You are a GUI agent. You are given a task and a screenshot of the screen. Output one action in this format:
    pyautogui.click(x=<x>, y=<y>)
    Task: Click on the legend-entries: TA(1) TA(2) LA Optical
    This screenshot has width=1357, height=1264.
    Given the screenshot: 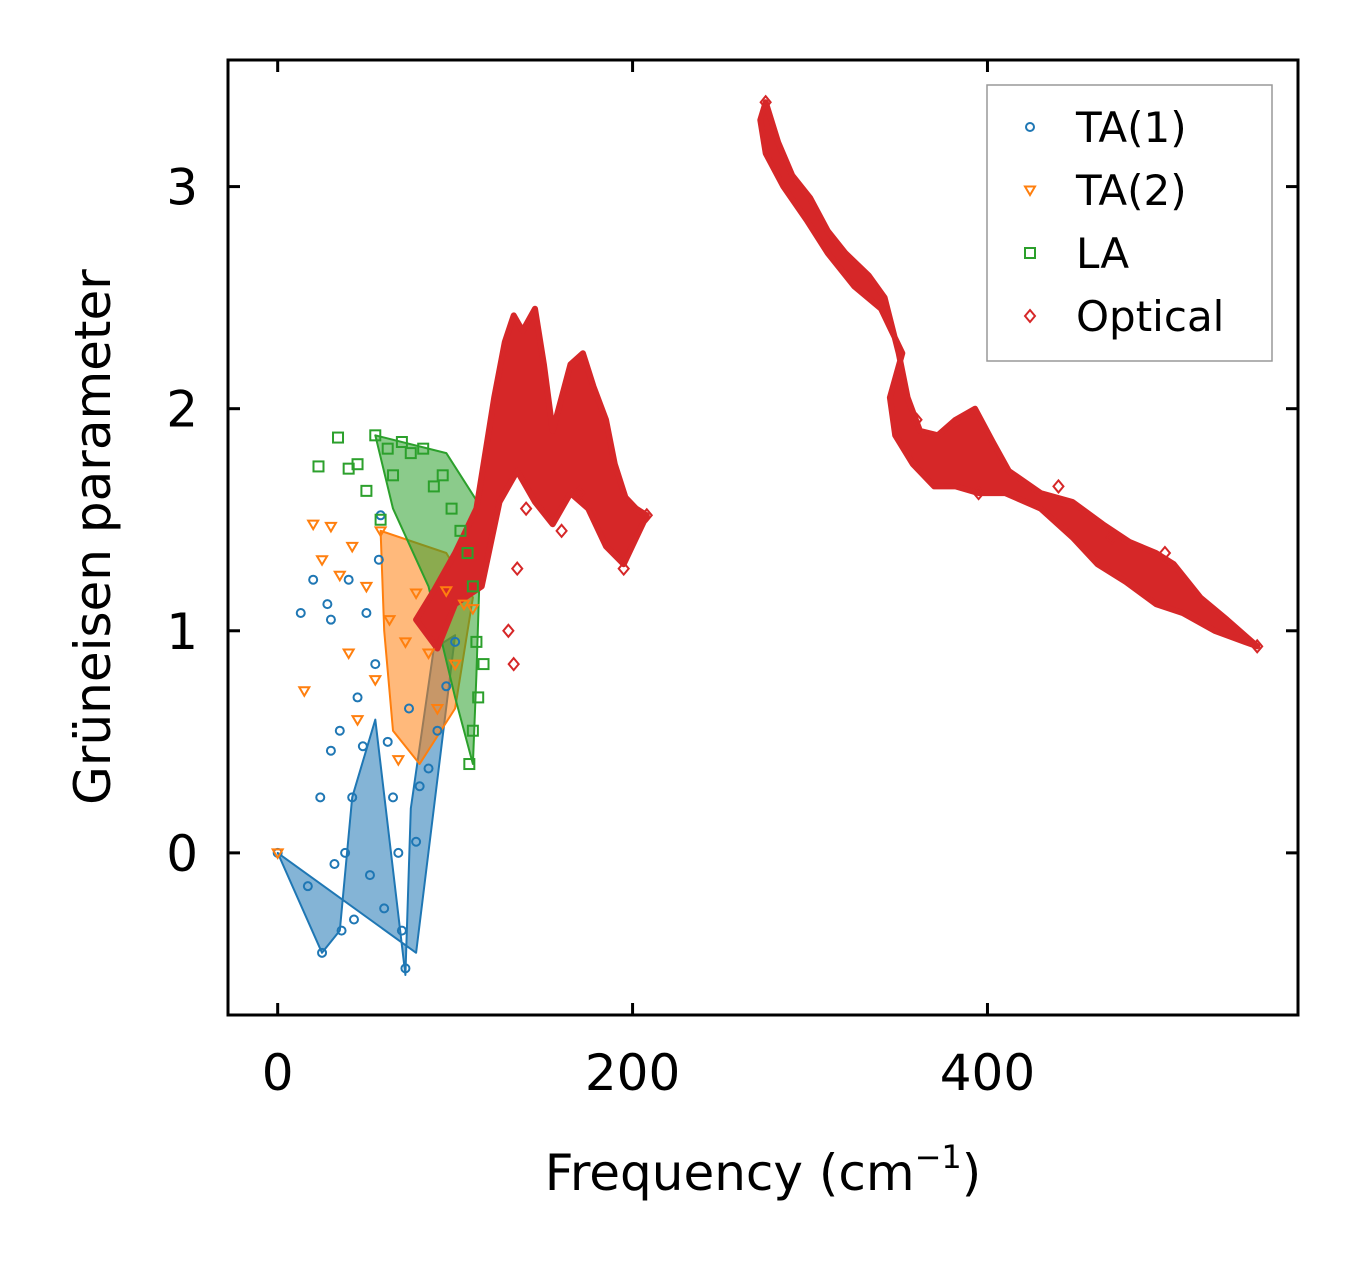 What is the action you would take?
    pyautogui.click(x=1123, y=222)
    